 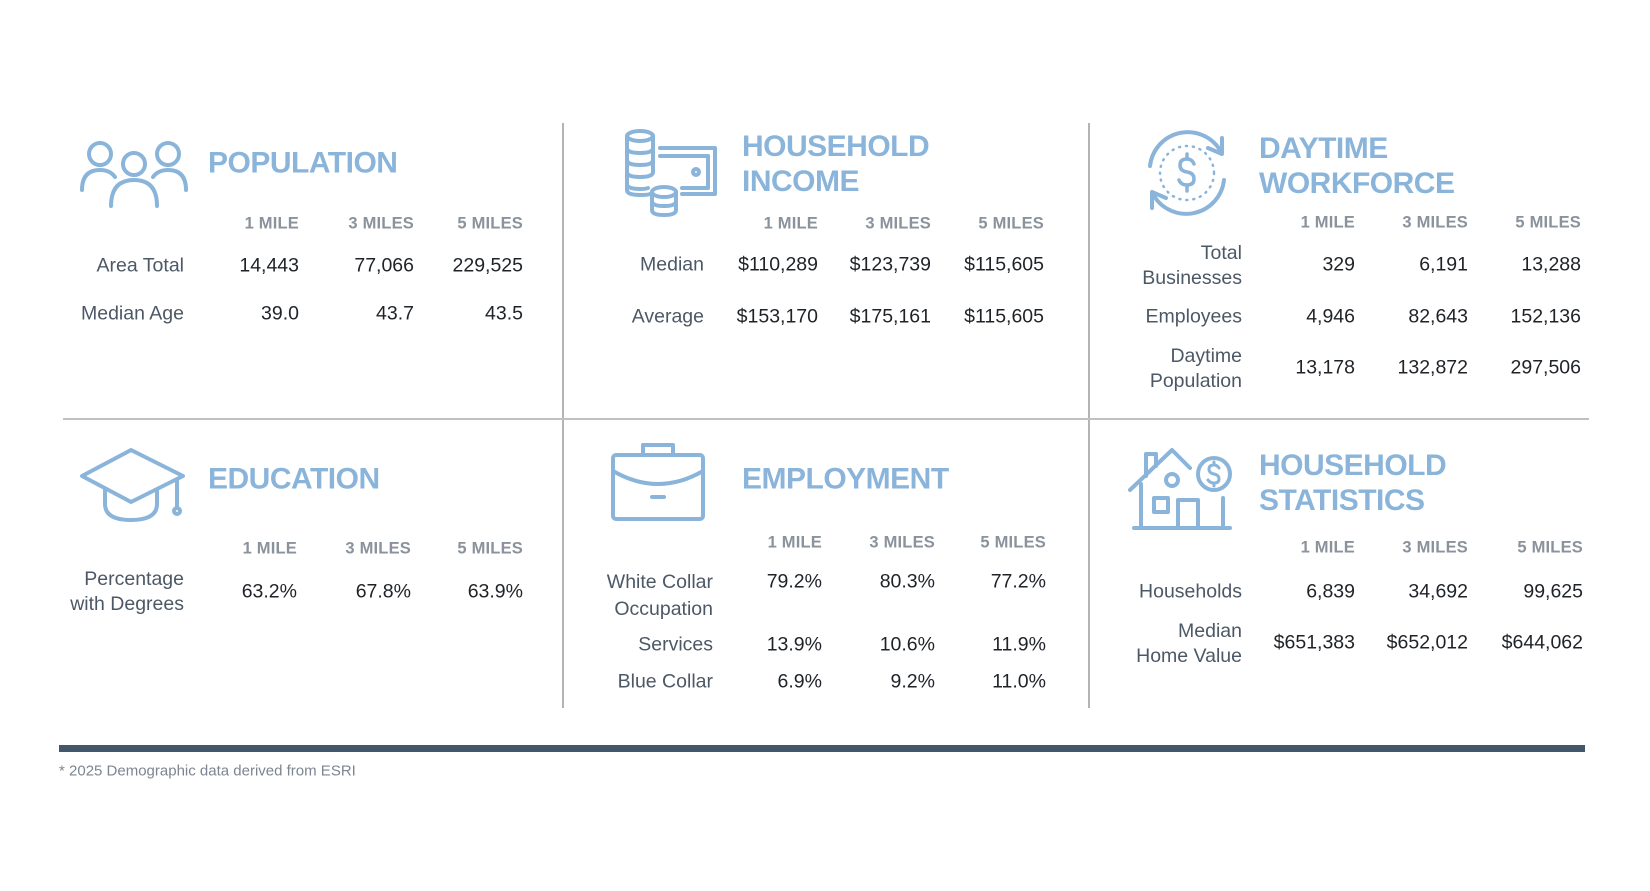 What do you see at coordinates (1018, 581) in the screenshot?
I see `cell-value: 77.2%` at bounding box center [1018, 581].